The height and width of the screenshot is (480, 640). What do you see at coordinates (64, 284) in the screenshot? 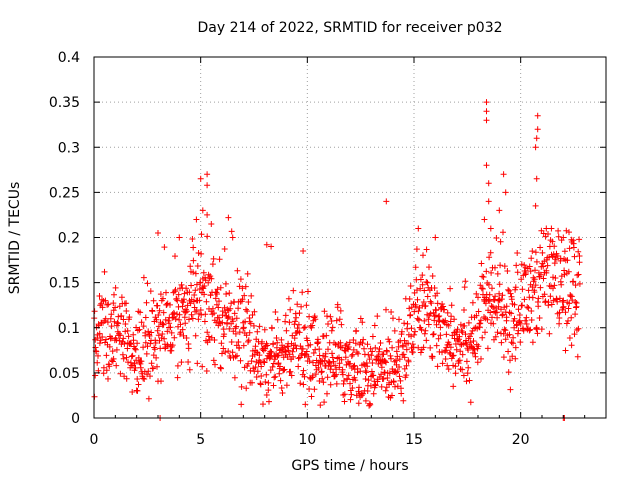
I see `y-tick-label: 0.15` at bounding box center [64, 284].